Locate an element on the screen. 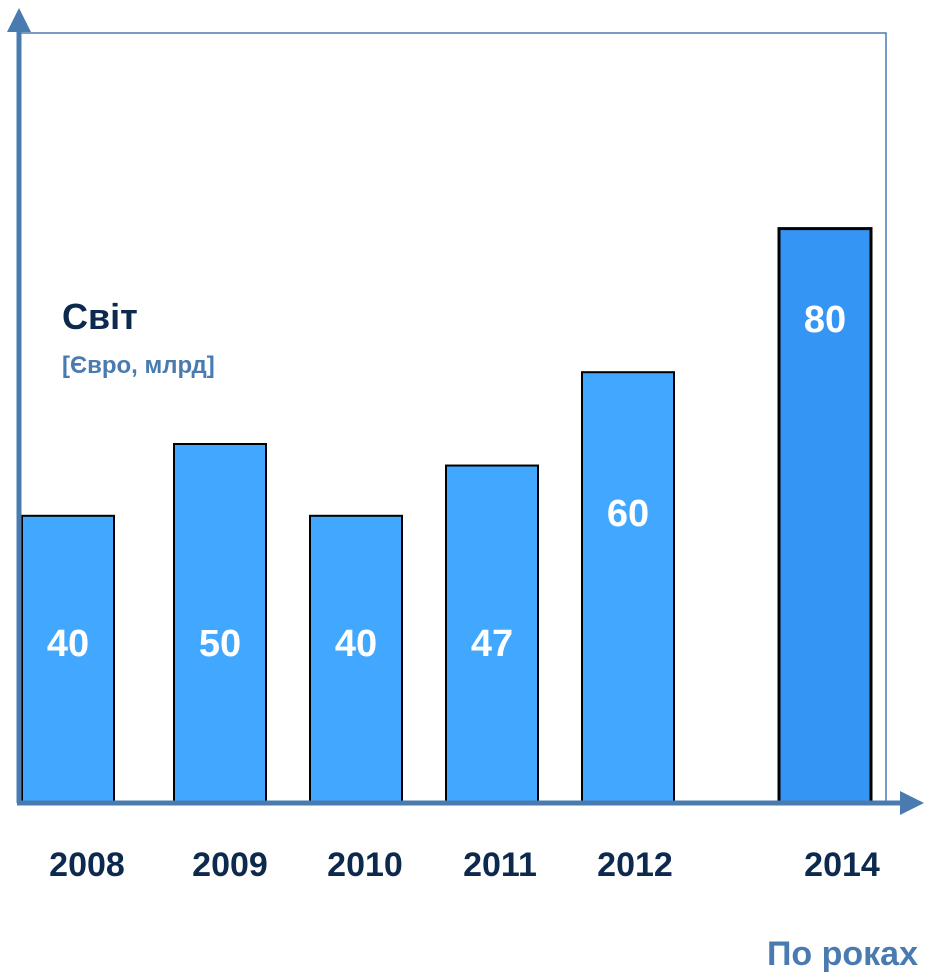 This screenshot has height=980, width=926. bar-2009 is located at coordinates (220, 623).